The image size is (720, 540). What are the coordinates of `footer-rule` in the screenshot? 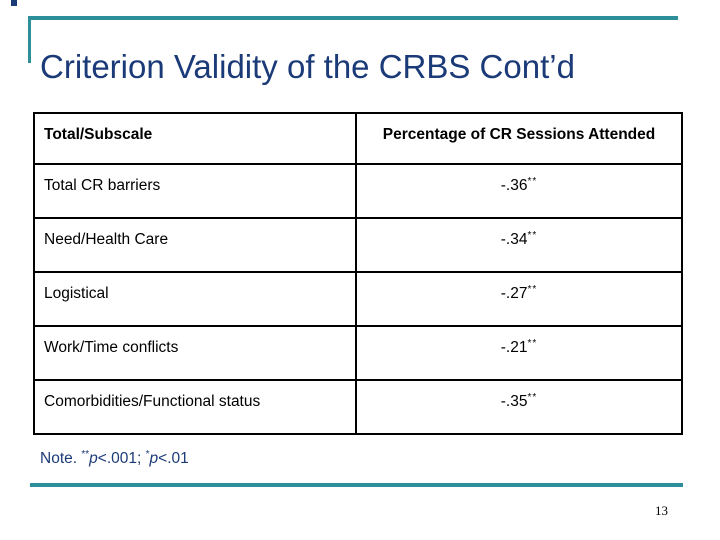 It's located at (356, 485).